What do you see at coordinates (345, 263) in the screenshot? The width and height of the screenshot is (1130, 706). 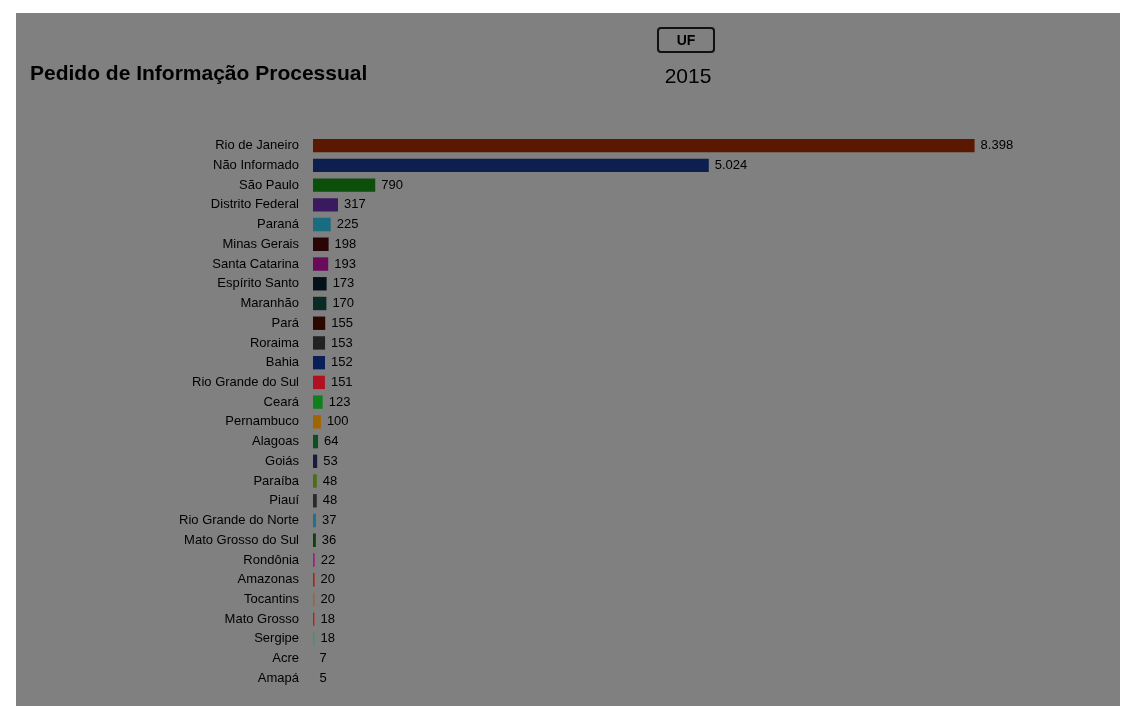 I see `data-label: 193` at bounding box center [345, 263].